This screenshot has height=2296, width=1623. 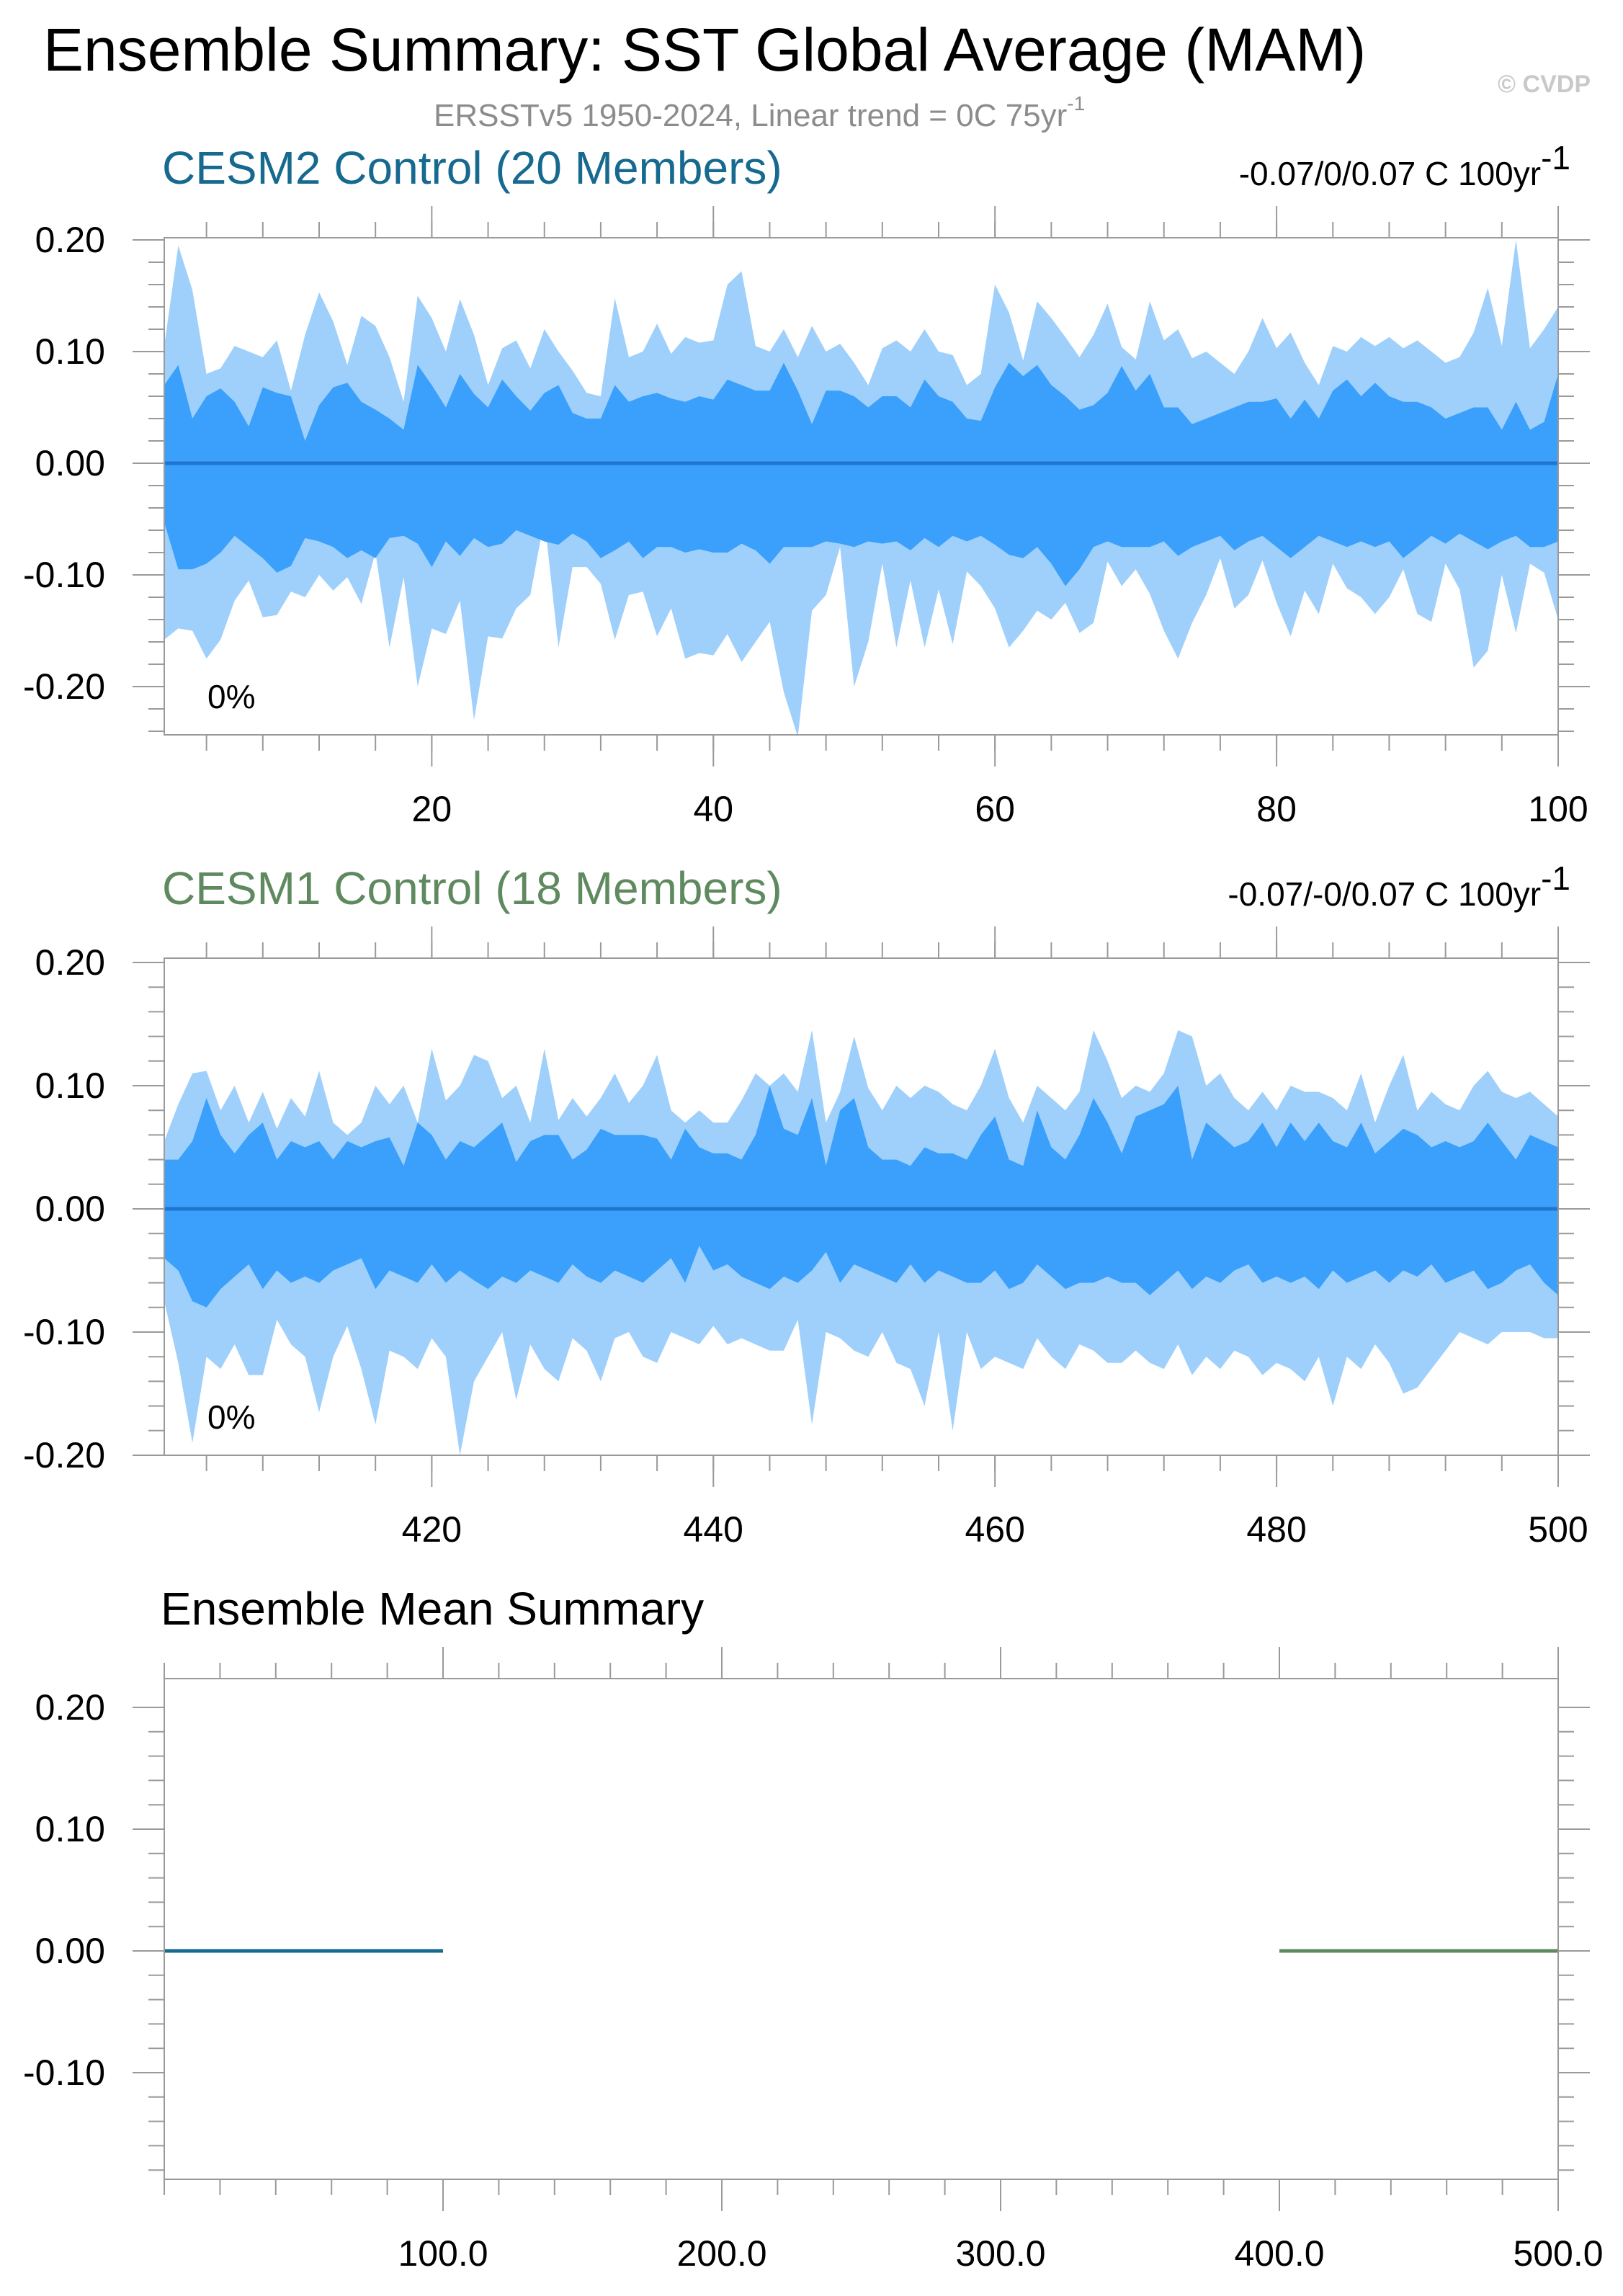 What do you see at coordinates (1390, 173) in the screenshot?
I see `cesm2-trend-value: -0.07/0/0.07 C 100yr` at bounding box center [1390, 173].